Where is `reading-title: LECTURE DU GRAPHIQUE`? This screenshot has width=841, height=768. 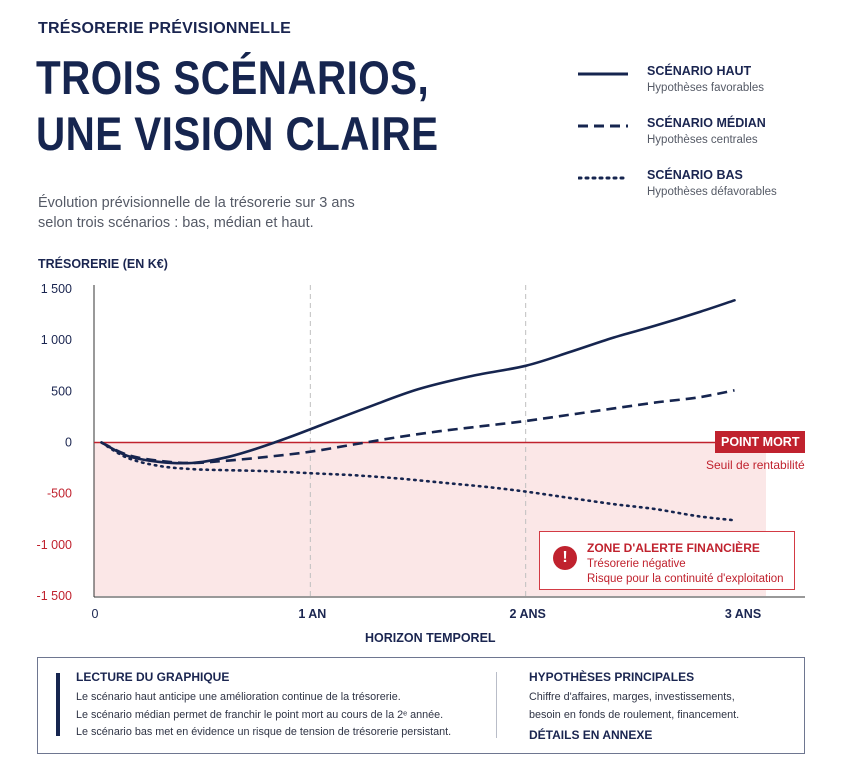
reading-title: LECTURE DU GRAPHIQUE is located at coordinates (153, 677).